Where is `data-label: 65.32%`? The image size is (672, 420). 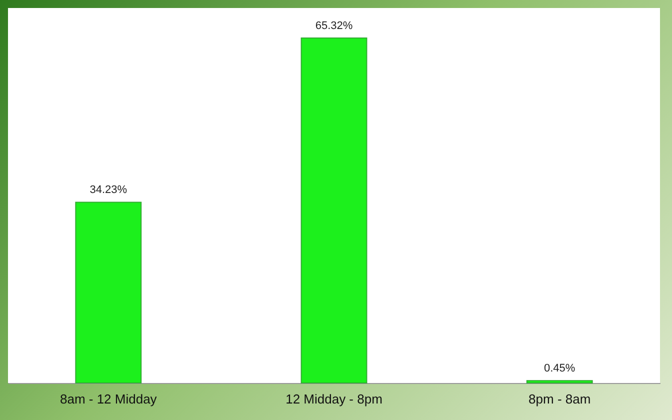 data-label: 65.32% is located at coordinates (334, 26).